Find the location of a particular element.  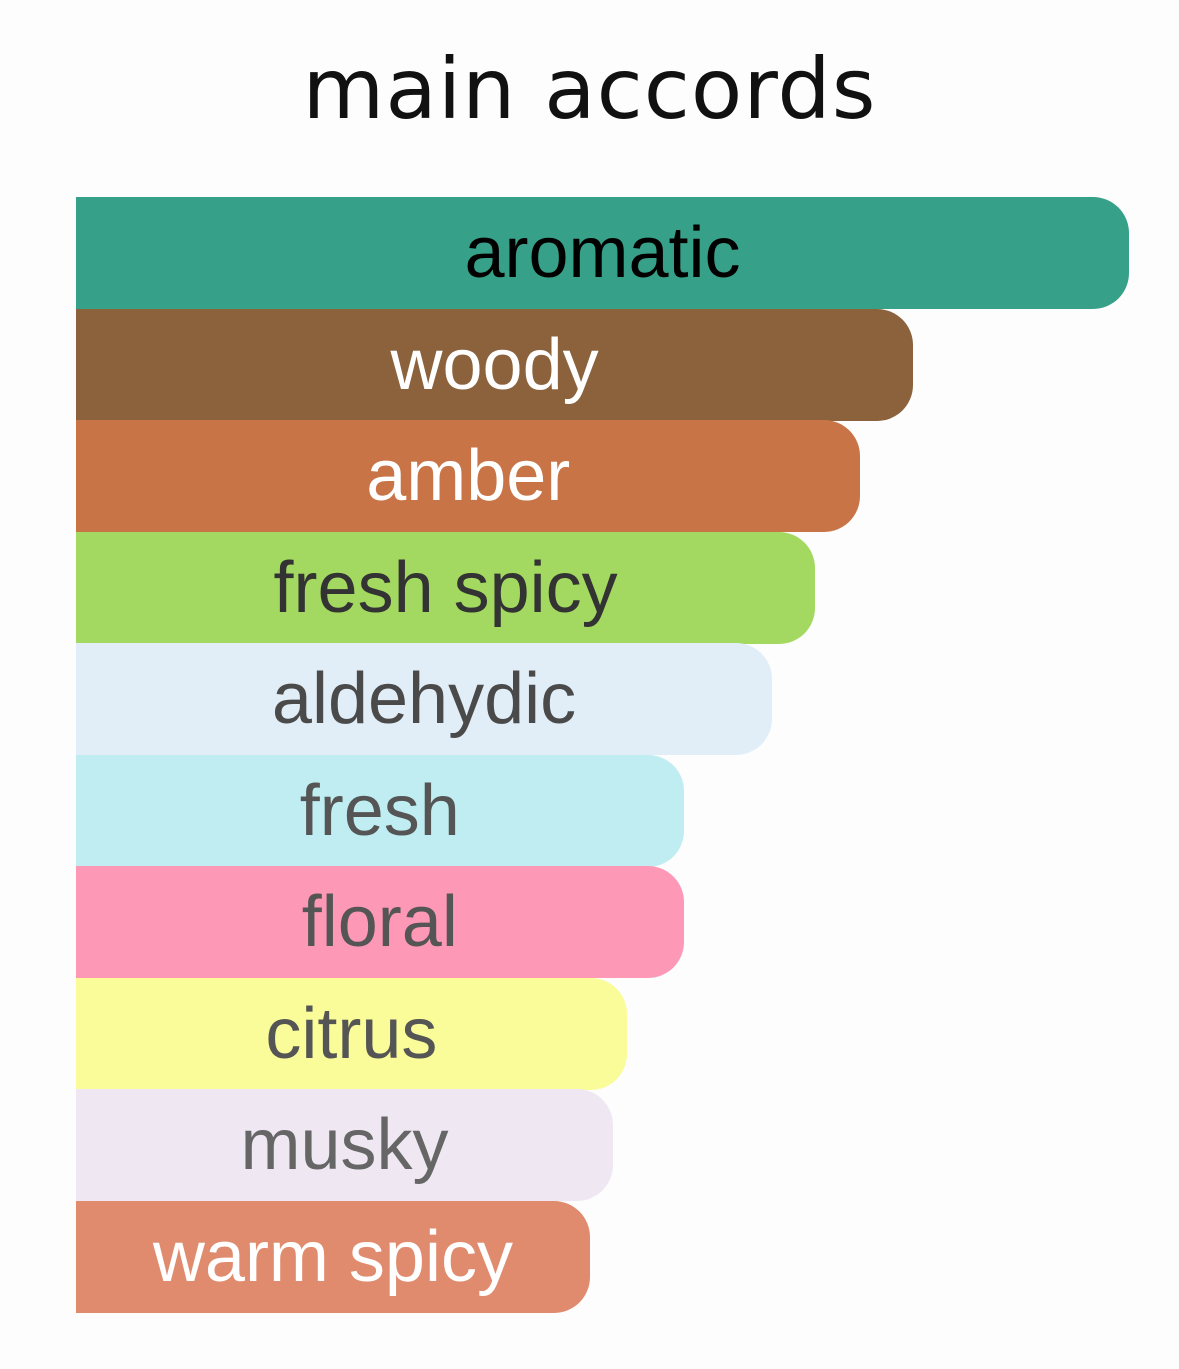

bar-label: amber is located at coordinates (468, 476).